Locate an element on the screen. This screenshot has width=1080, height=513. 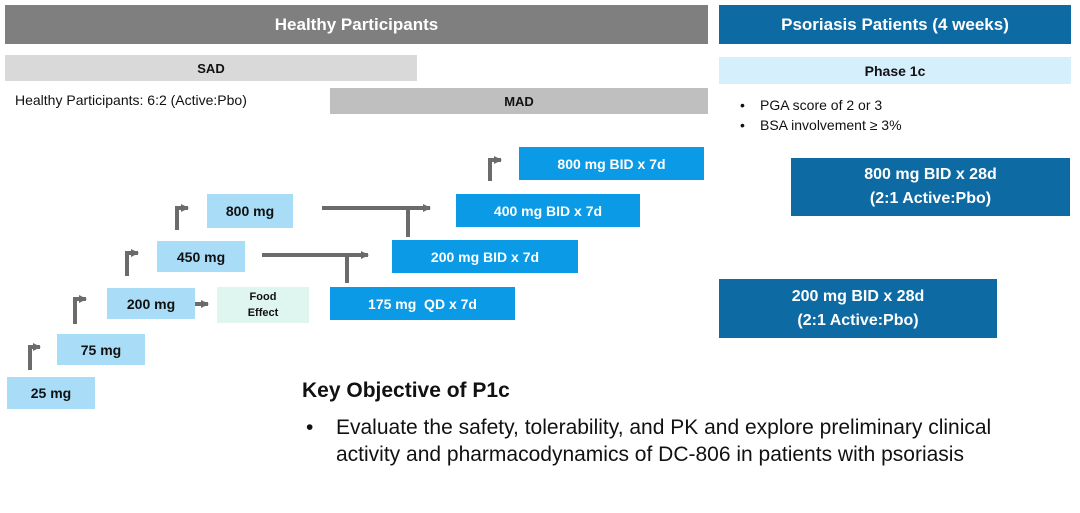
sad-bar: SAD is located at coordinates (211, 68).